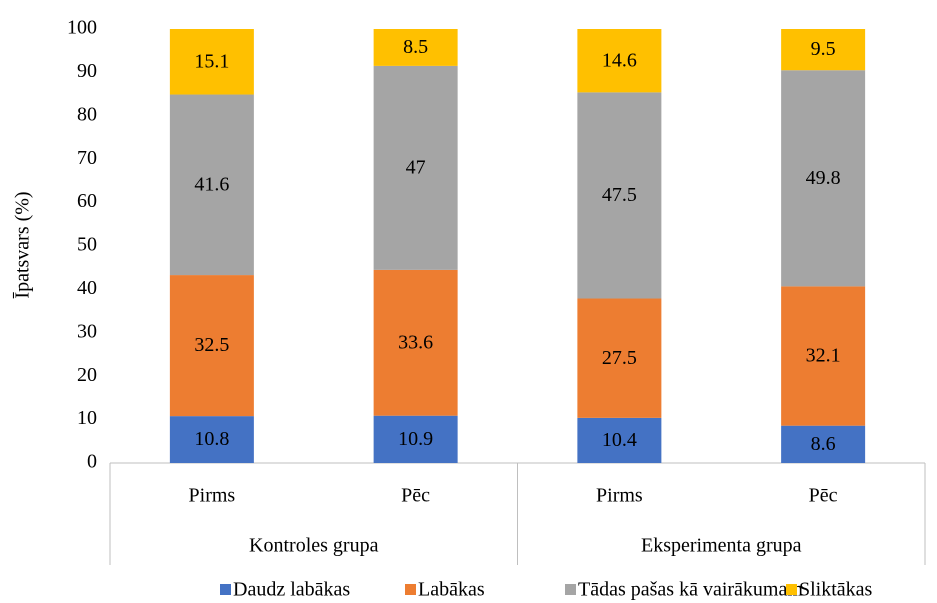 This screenshot has height=603, width=937. I want to click on y-tick-label: 0, so click(92, 462).